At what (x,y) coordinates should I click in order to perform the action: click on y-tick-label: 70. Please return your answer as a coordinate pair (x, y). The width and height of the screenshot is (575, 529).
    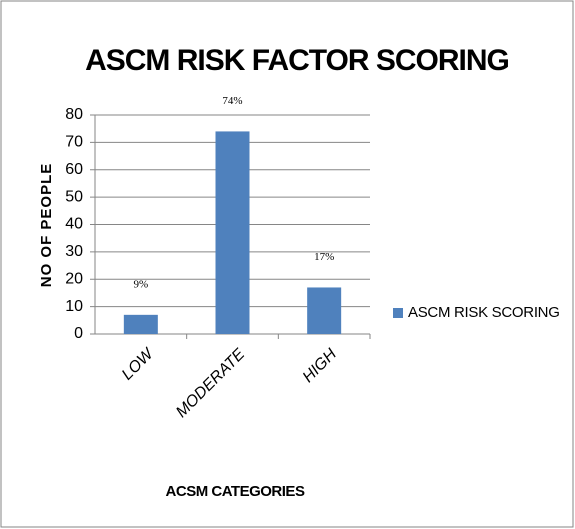
    Looking at the image, I should click on (74, 142).